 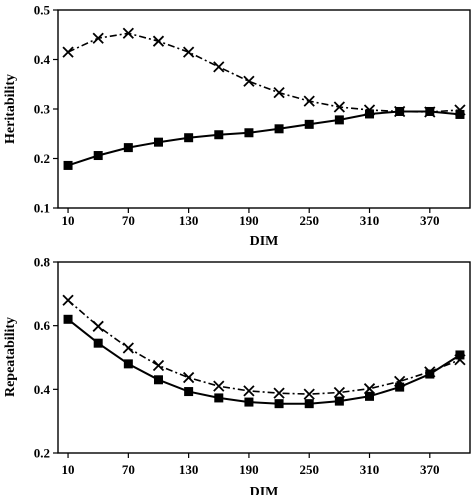 I want to click on heritability-y-tick-label: 0.5, so click(x=42, y=10).